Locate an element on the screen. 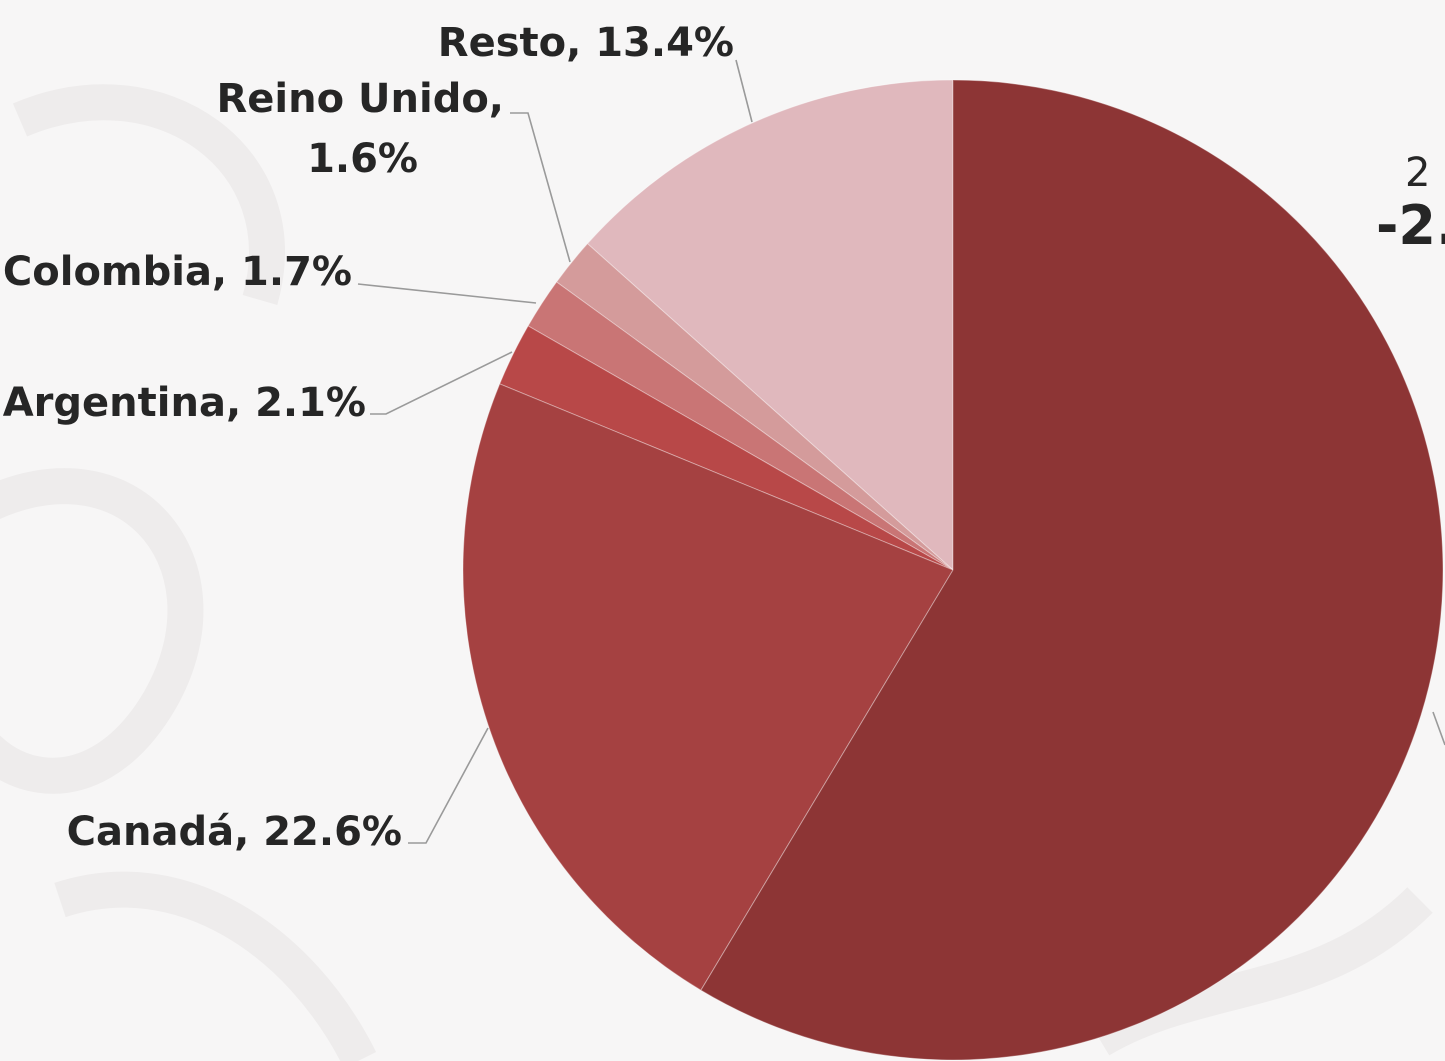  label-reino-unido: Reino Unido, is located at coordinates (361, 99).